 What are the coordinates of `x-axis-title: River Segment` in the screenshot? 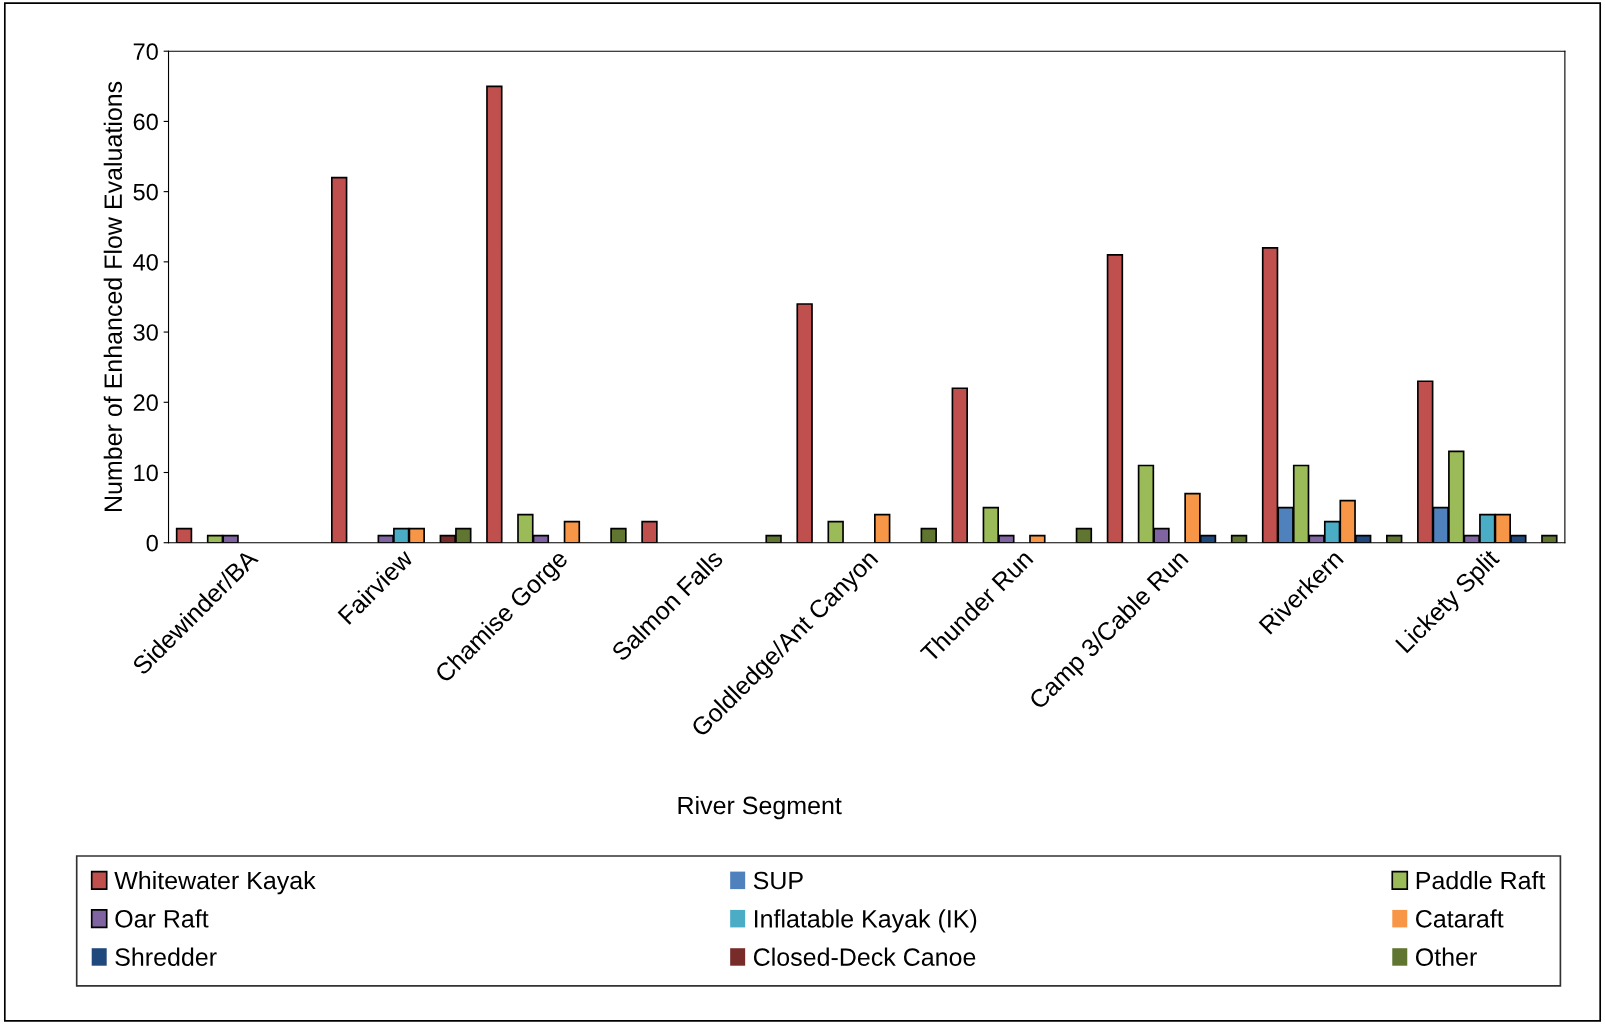 It's located at (760, 807).